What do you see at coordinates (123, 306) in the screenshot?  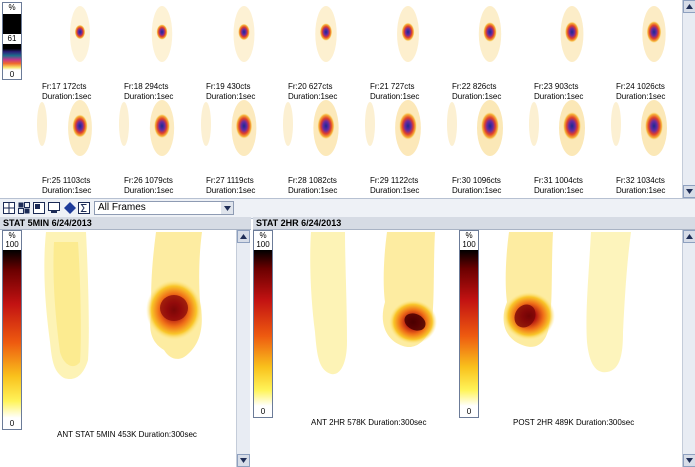 I see `left-ant-image` at bounding box center [123, 306].